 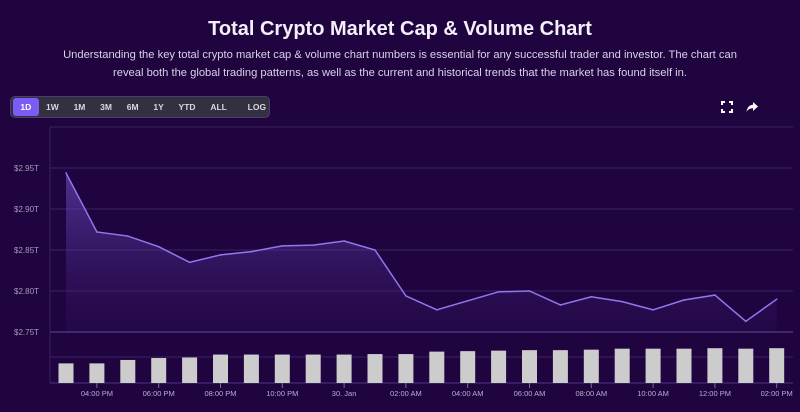 What do you see at coordinates (653, 393) in the screenshot?
I see `x-tick-label: 10:00 AM` at bounding box center [653, 393].